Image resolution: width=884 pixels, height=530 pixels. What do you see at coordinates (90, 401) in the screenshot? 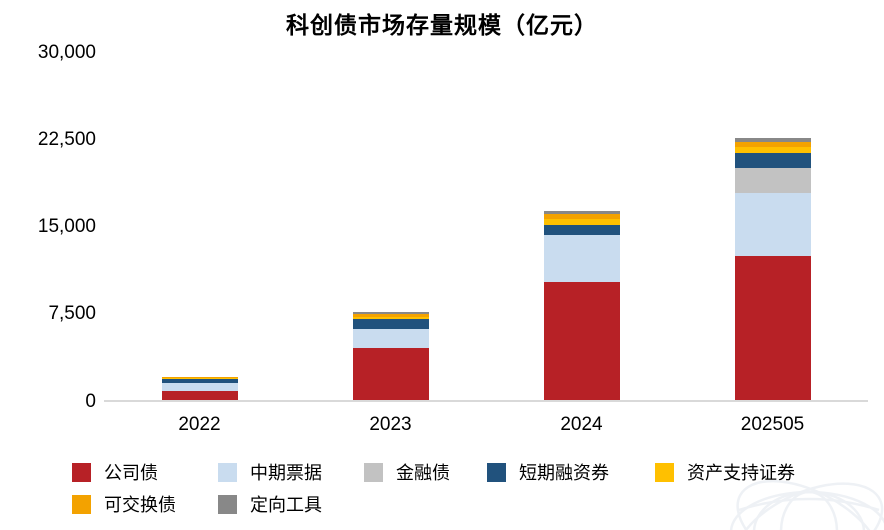
I see `y-axis-tick-label: 0` at bounding box center [90, 401].